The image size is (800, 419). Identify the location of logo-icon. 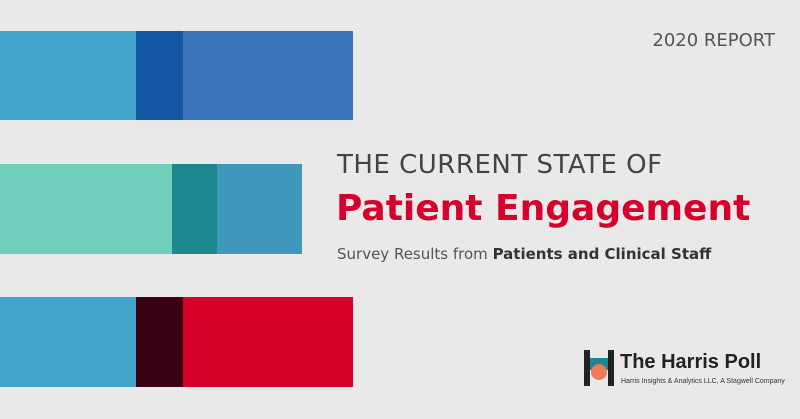
(599, 368).